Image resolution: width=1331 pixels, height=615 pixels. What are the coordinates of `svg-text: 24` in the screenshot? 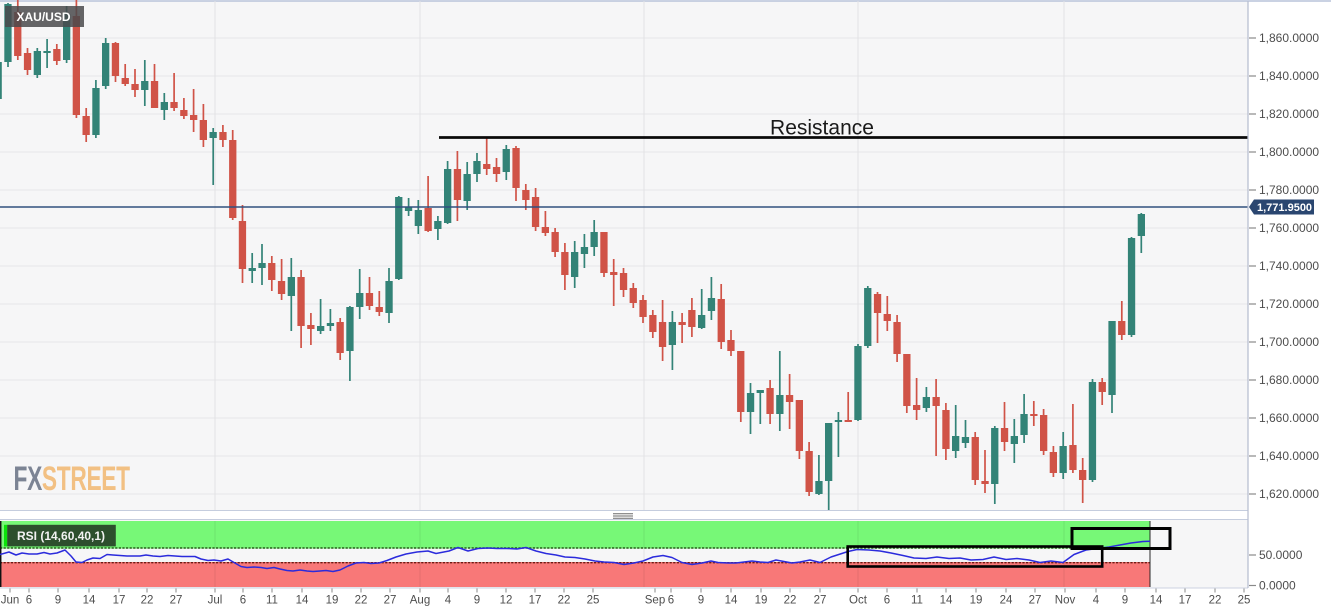 It's located at (1006, 601).